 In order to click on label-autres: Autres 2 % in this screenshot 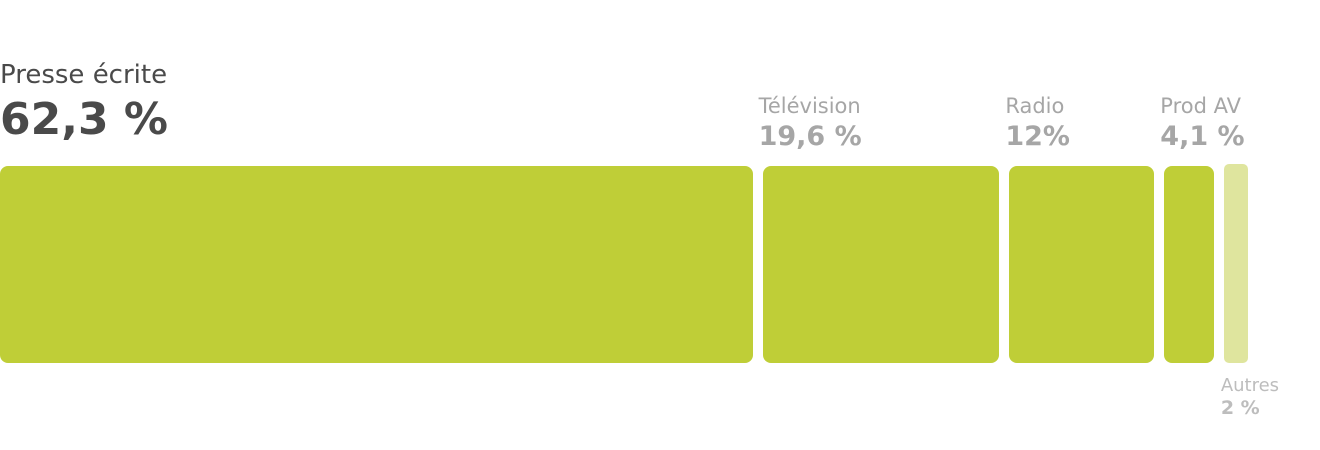, I will do `click(1250, 397)`.